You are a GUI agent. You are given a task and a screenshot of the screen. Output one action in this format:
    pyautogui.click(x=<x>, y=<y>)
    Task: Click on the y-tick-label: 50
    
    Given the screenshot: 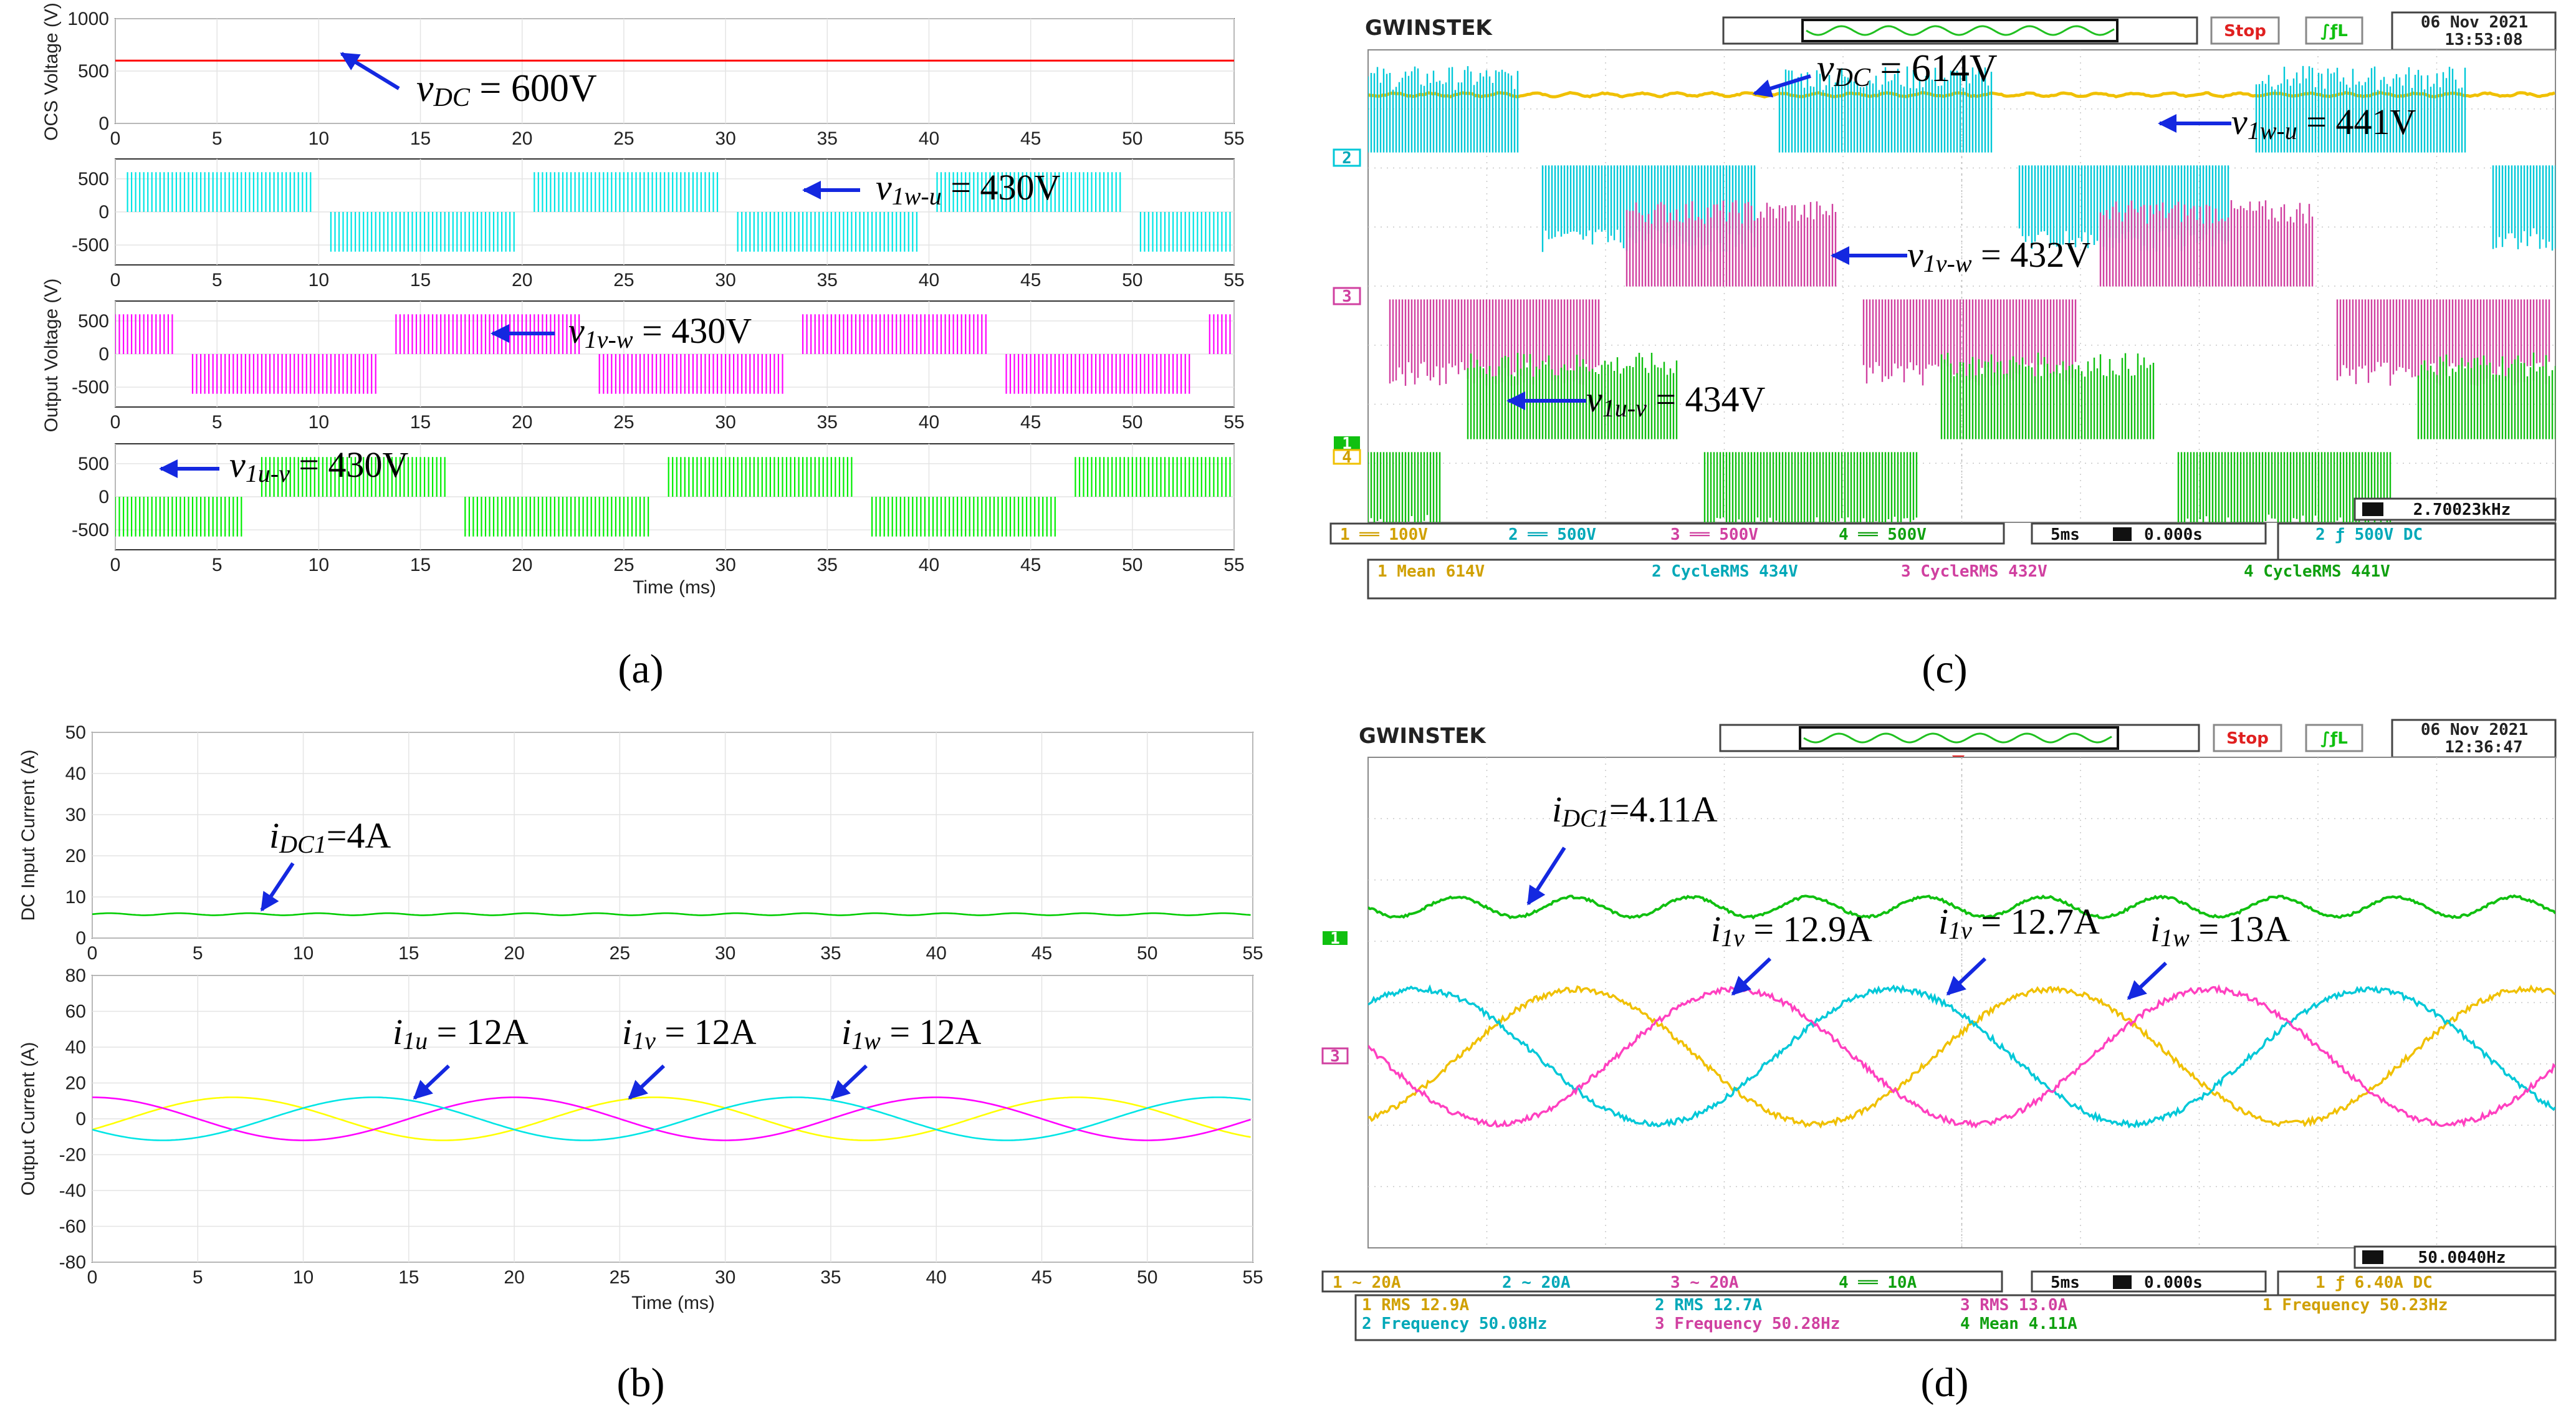 What is the action you would take?
    pyautogui.click(x=76, y=732)
    